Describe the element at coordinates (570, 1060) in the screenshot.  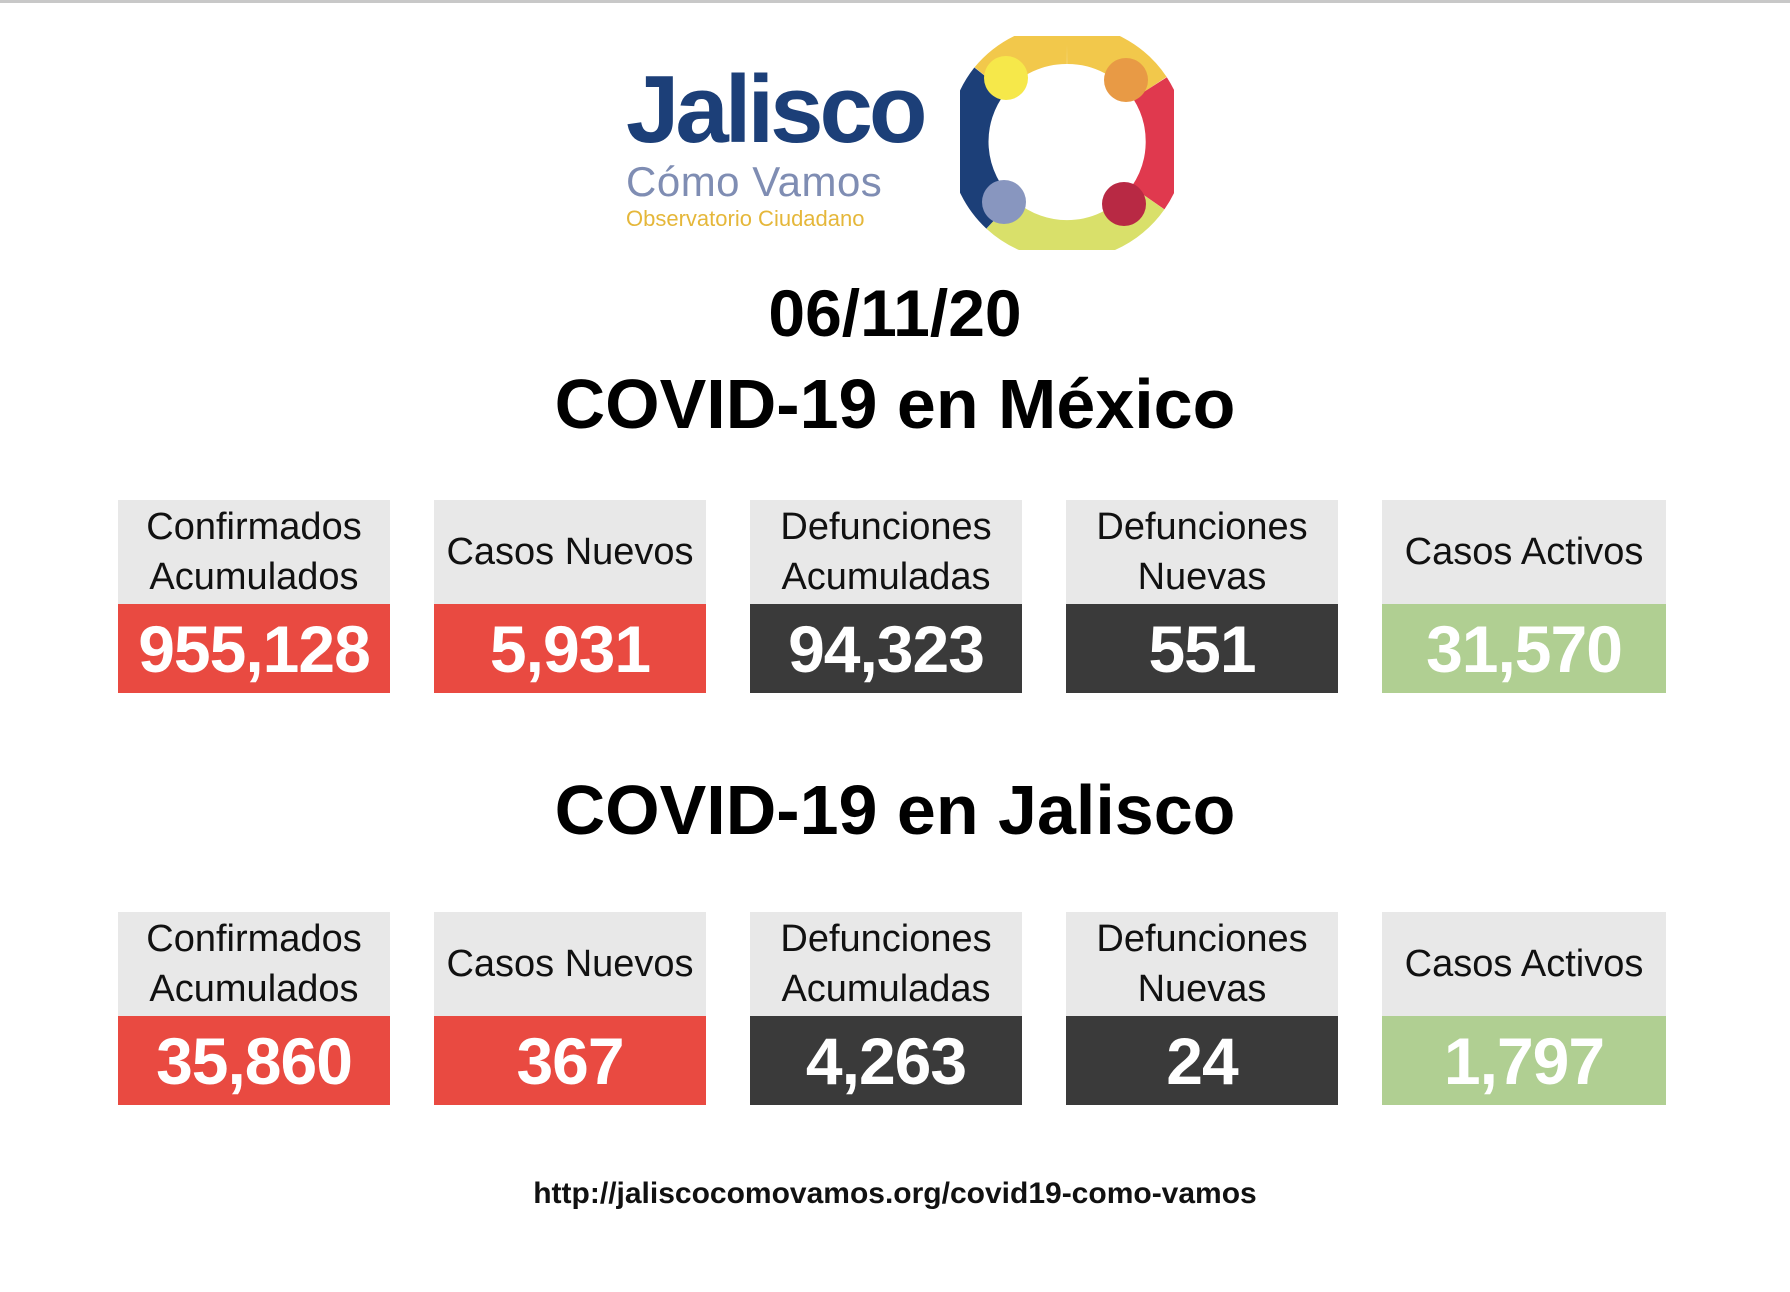
I see `stat-value: 367` at that location.